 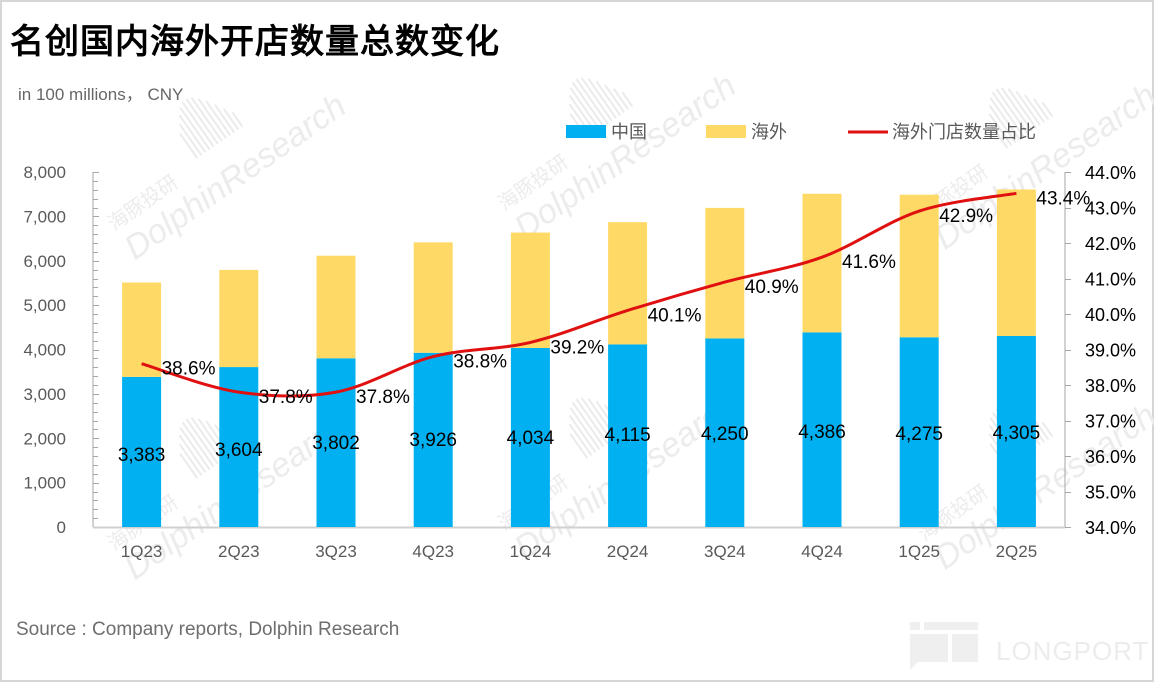 I want to click on legend-label-ratio: 海外门店数量占比, so click(x=964, y=132).